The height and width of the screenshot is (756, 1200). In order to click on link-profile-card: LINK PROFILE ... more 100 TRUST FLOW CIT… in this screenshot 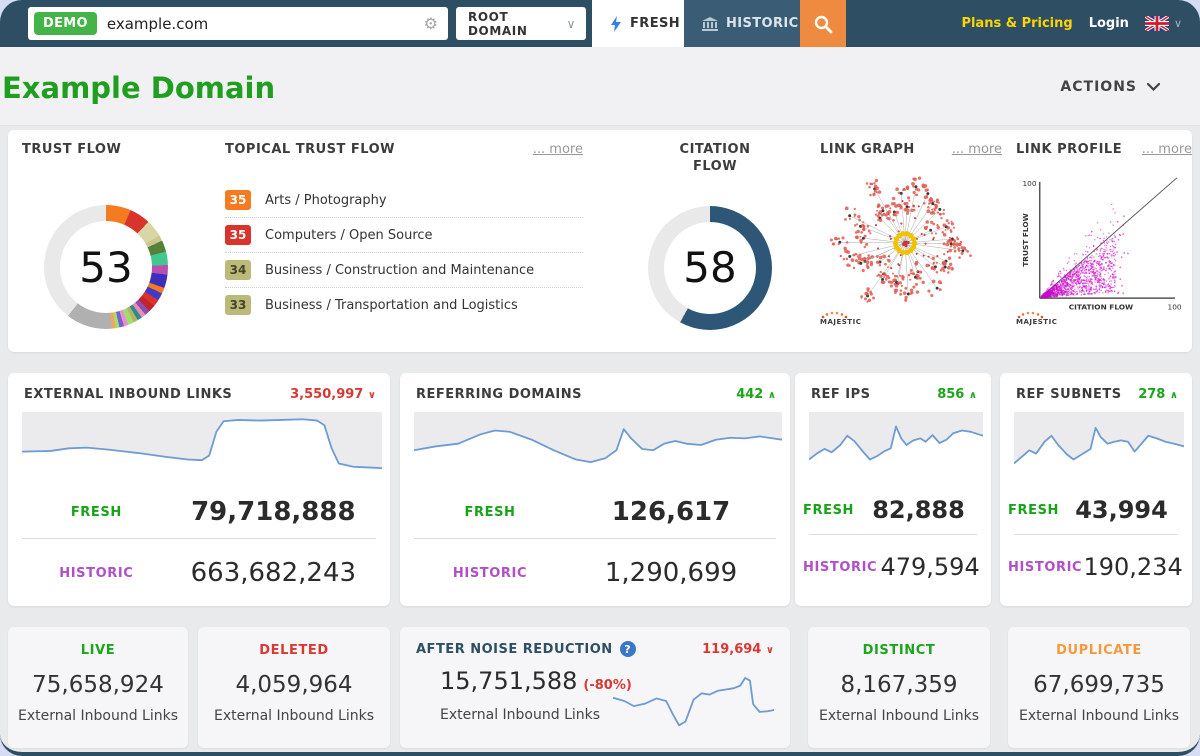, I will do `click(1104, 234)`.